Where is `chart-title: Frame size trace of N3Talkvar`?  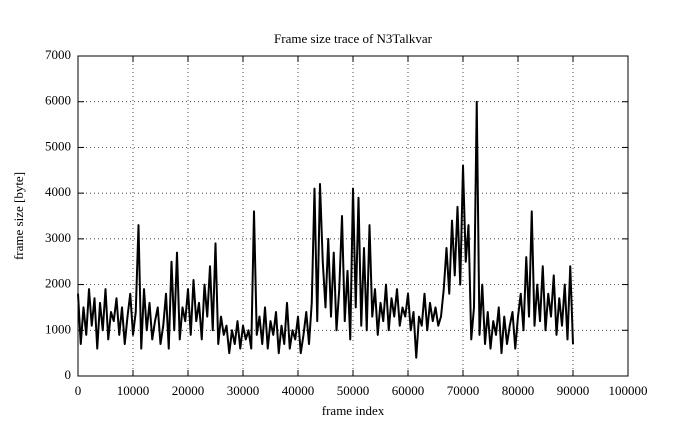 chart-title: Frame size trace of N3Talkvar is located at coordinates (353, 38).